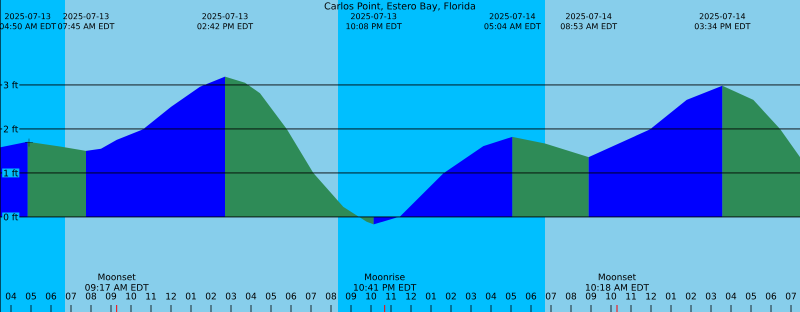 This screenshot has height=312, width=800. What do you see at coordinates (11, 216) in the screenshot?
I see `y-tick-label: 0 ft` at bounding box center [11, 216].